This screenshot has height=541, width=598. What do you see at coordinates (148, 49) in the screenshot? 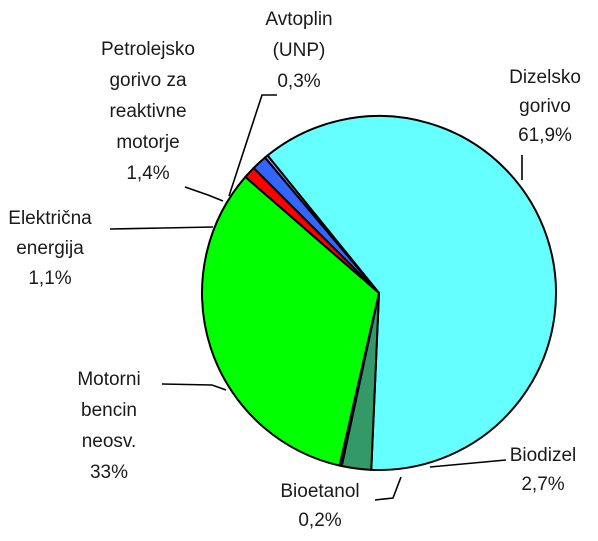
I see `slice-name-line: Petrolejsko` at bounding box center [148, 49].